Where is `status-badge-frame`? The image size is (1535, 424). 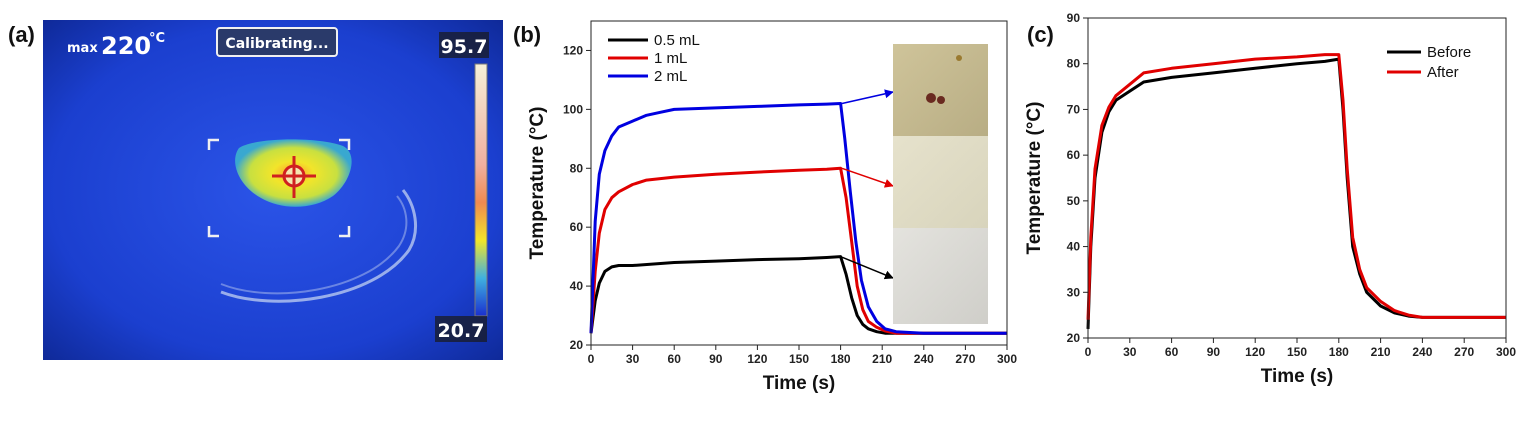
status-badge-frame is located at coordinates (277, 42).